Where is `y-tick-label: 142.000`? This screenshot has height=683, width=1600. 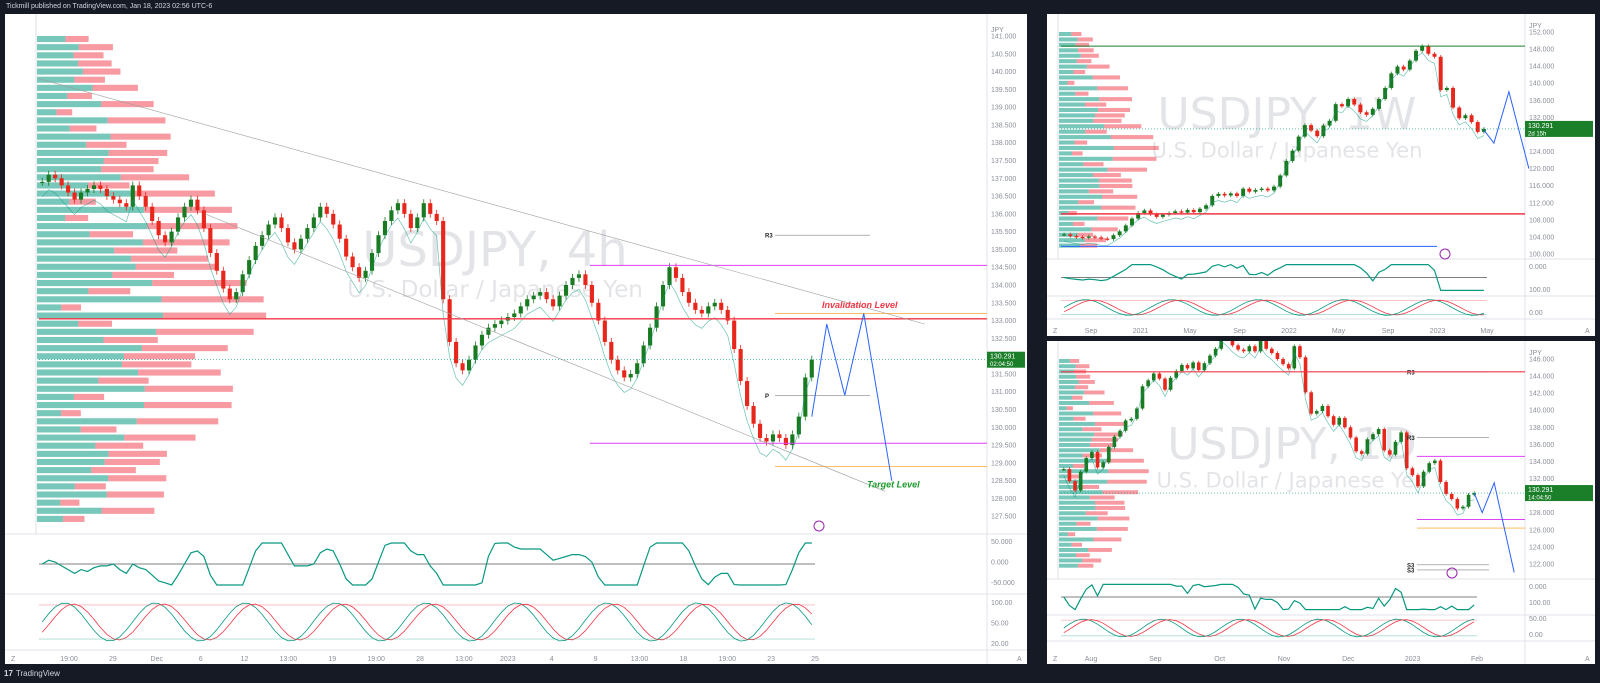 y-tick-label: 142.000 is located at coordinates (1541, 394).